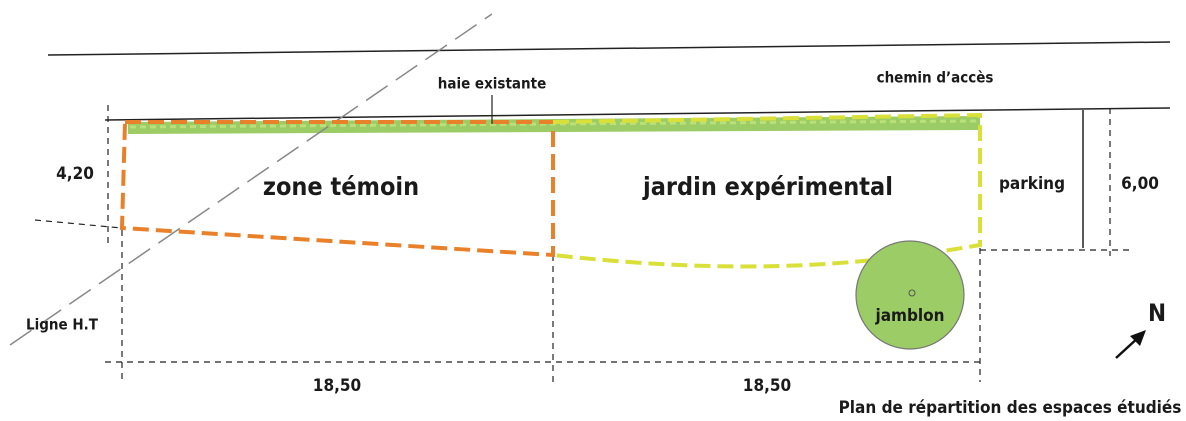  What do you see at coordinates (912, 293) in the screenshot?
I see `tree-trunk` at bounding box center [912, 293].